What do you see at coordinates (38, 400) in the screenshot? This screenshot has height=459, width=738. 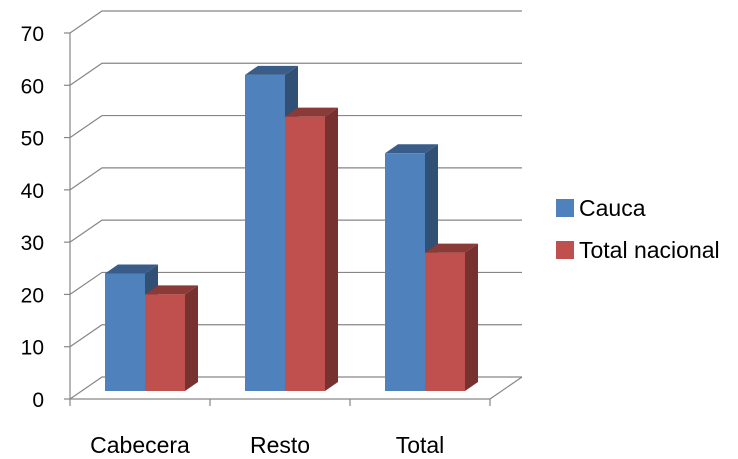 I see `y-tick-label: 0` at bounding box center [38, 400].